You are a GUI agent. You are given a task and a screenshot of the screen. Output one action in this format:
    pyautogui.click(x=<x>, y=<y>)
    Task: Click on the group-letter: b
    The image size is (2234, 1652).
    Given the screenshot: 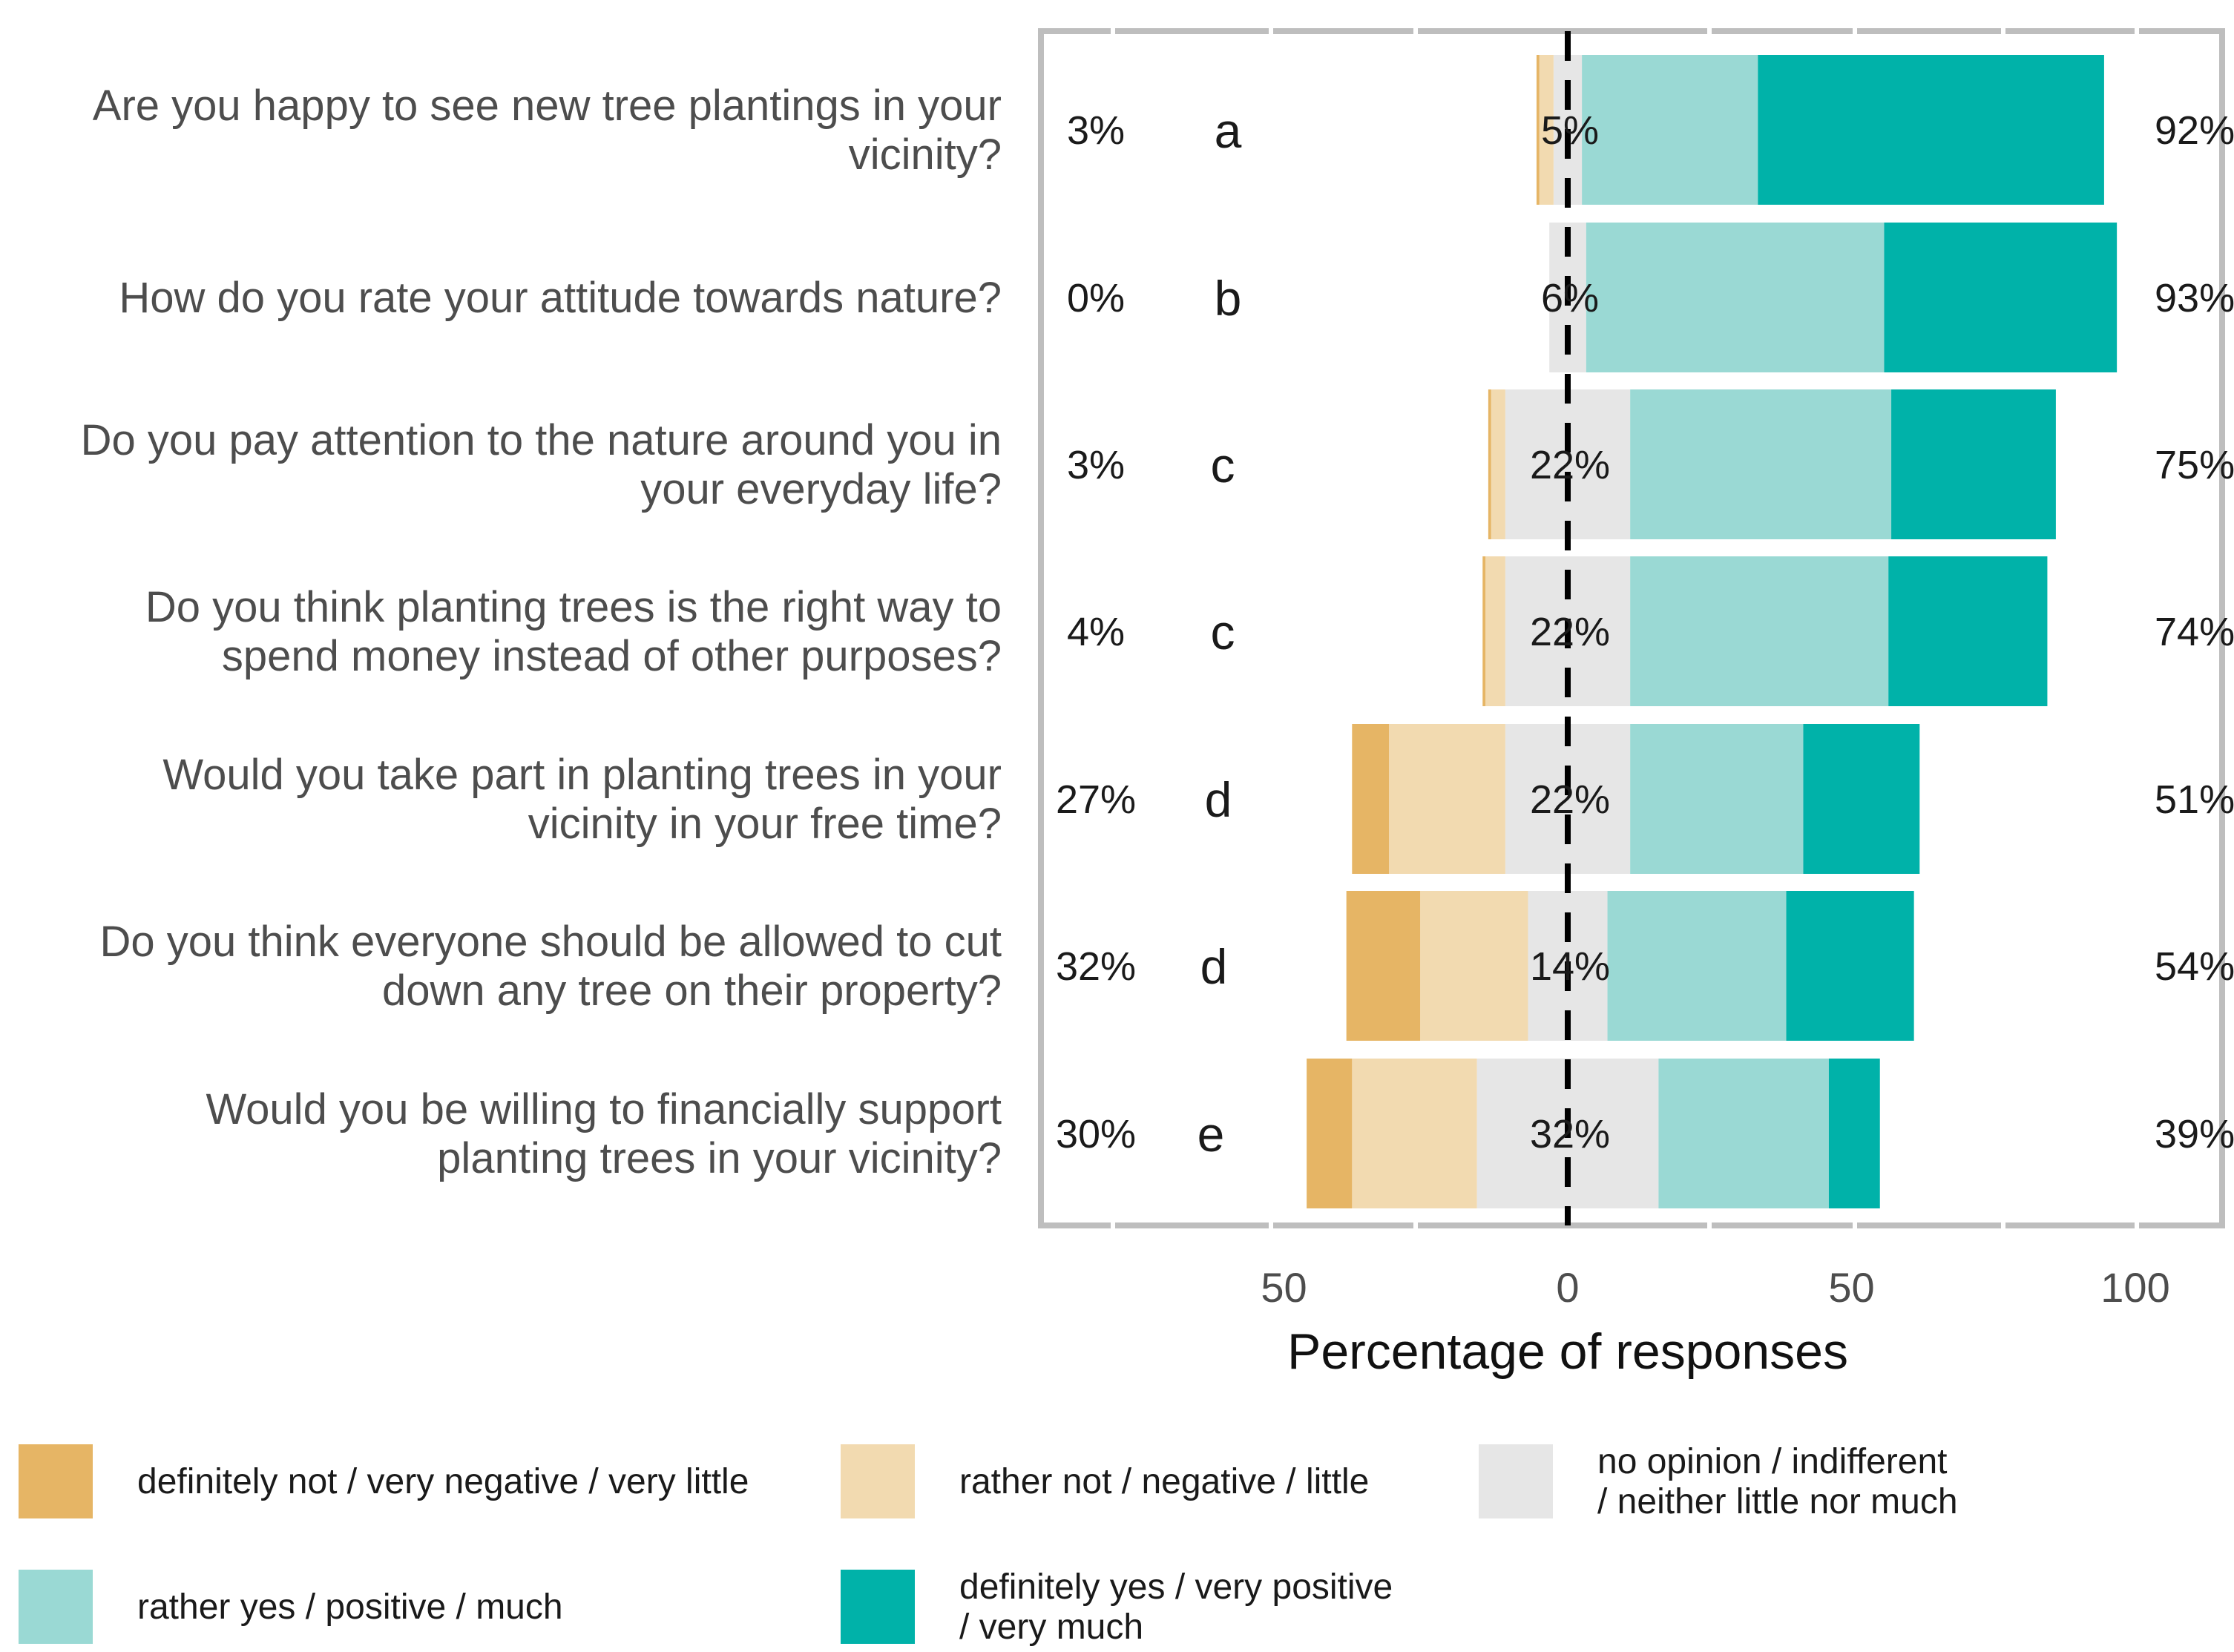 What is the action you would take?
    pyautogui.click(x=1228, y=298)
    